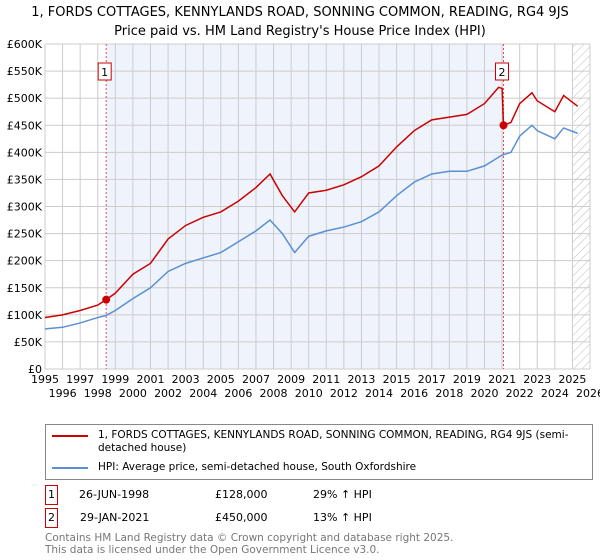 This screenshot has height=560, width=600. Describe the element at coordinates (70, 436) in the screenshot. I see `legend-swatch-property` at that location.